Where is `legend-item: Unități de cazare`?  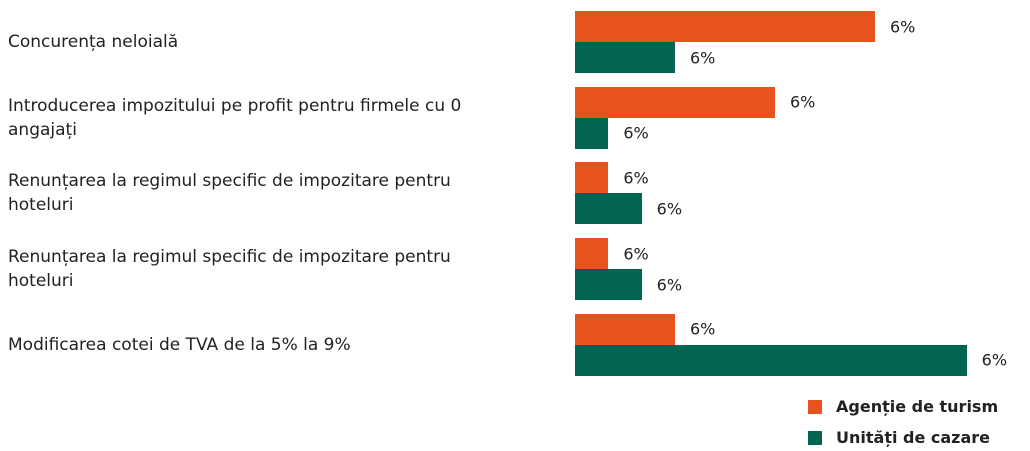 legend-item: Unități de cazare is located at coordinates (899, 437).